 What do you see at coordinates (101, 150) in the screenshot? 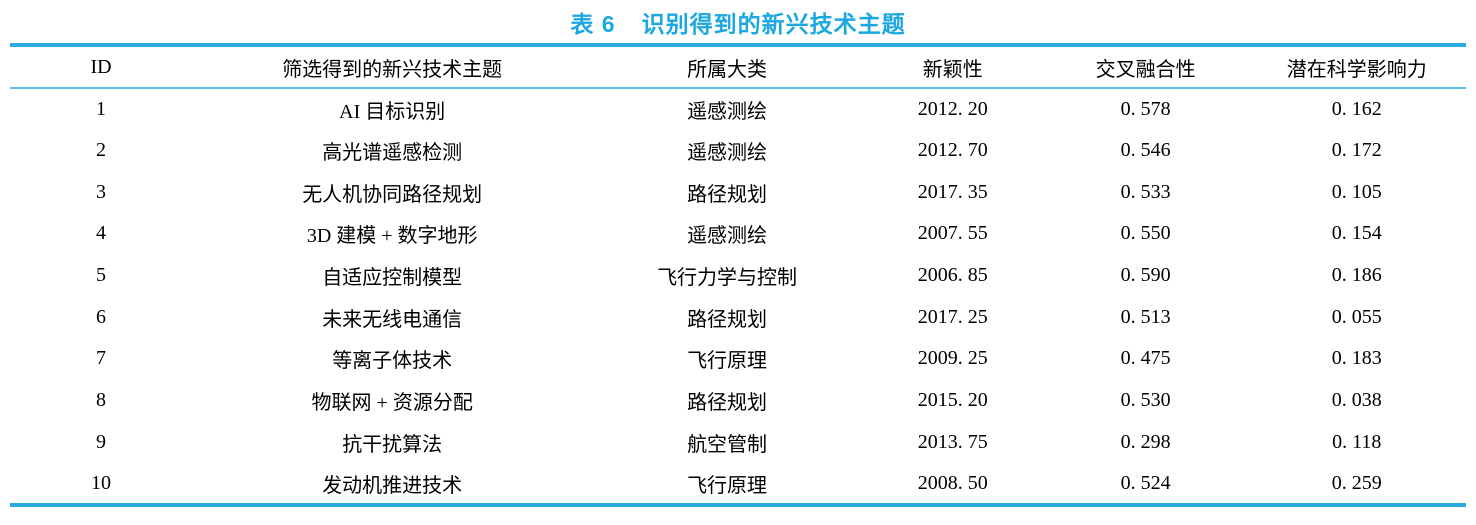
I see `cell-id: 2` at bounding box center [101, 150].